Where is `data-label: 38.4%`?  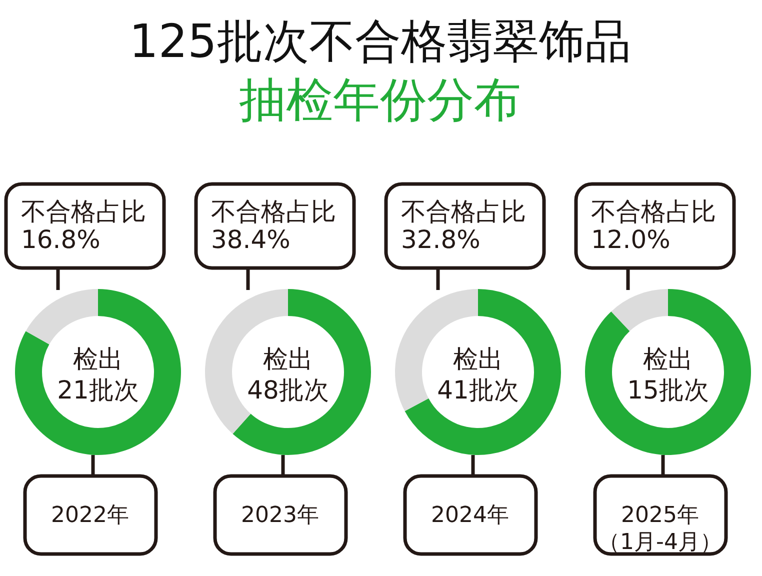 data-label: 38.4% is located at coordinates (250, 239).